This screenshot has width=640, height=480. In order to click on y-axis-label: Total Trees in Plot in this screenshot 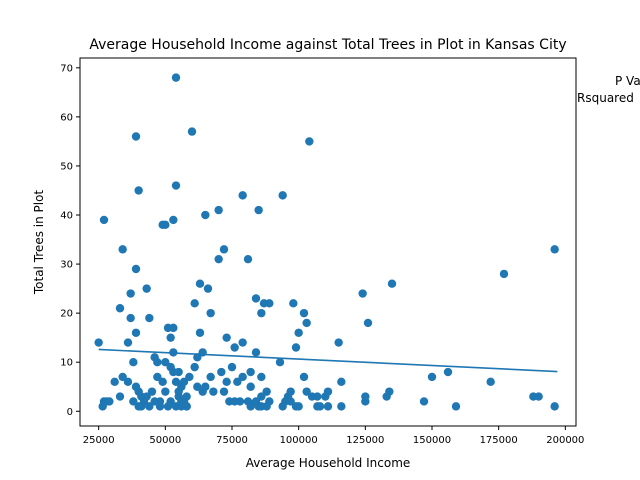, I will do `click(39, 243)`.